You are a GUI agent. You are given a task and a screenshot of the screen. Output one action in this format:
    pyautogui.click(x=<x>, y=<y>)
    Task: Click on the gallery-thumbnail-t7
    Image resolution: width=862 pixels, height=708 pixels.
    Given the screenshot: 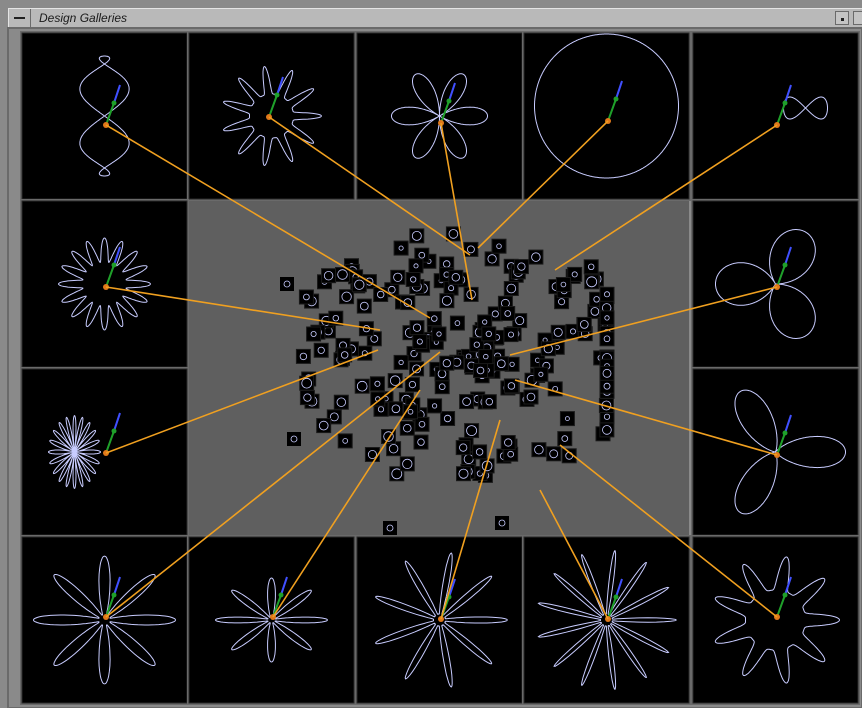 What is the action you would take?
    pyautogui.click(x=775, y=284)
    